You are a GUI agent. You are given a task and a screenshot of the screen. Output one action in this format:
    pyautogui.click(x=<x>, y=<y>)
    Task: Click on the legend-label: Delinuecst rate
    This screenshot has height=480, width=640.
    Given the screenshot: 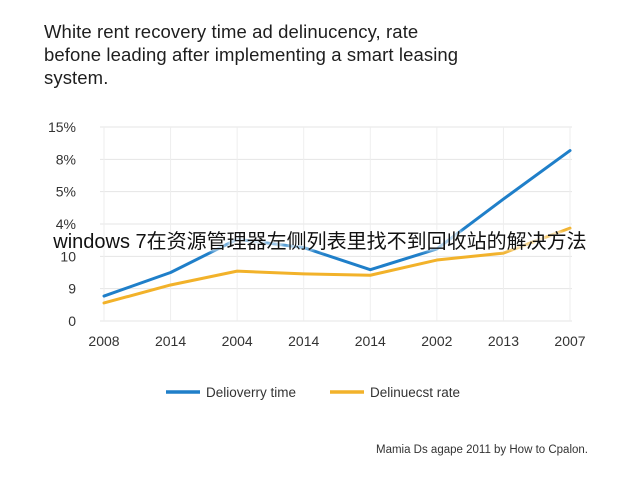 What is the action you would take?
    pyautogui.click(x=415, y=392)
    